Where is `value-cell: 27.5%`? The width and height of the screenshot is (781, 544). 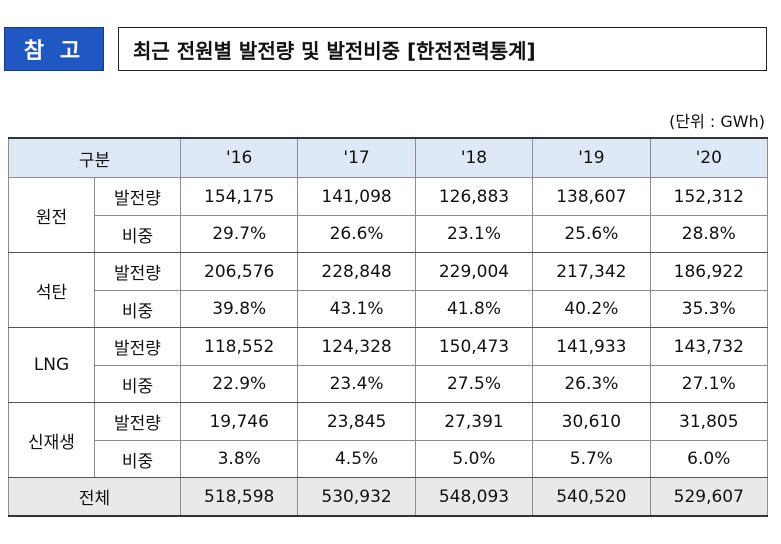 value-cell: 27.5% is located at coordinates (474, 384).